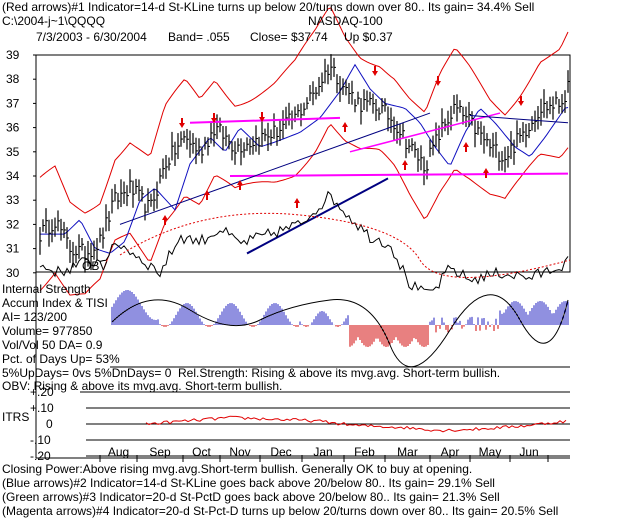  Describe the element at coordinates (201, 452) in the screenshot. I see `month-label: Oct` at that location.